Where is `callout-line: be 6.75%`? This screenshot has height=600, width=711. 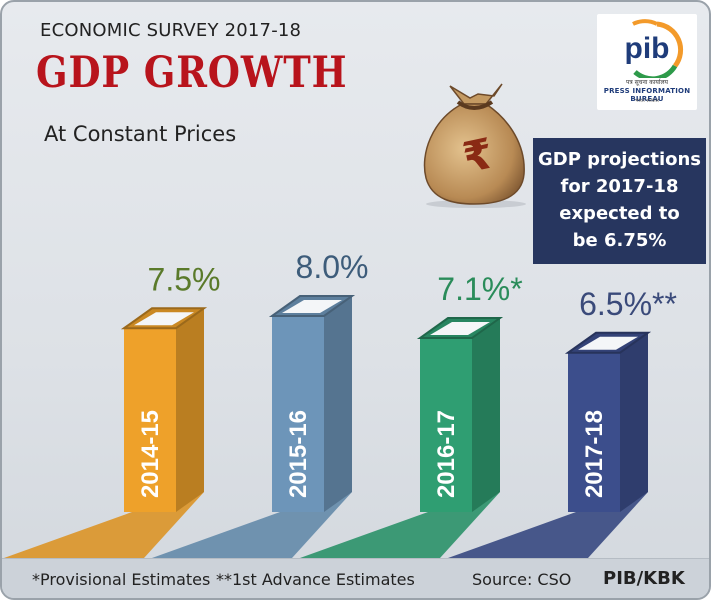 callout-line: be 6.75% is located at coordinates (619, 240).